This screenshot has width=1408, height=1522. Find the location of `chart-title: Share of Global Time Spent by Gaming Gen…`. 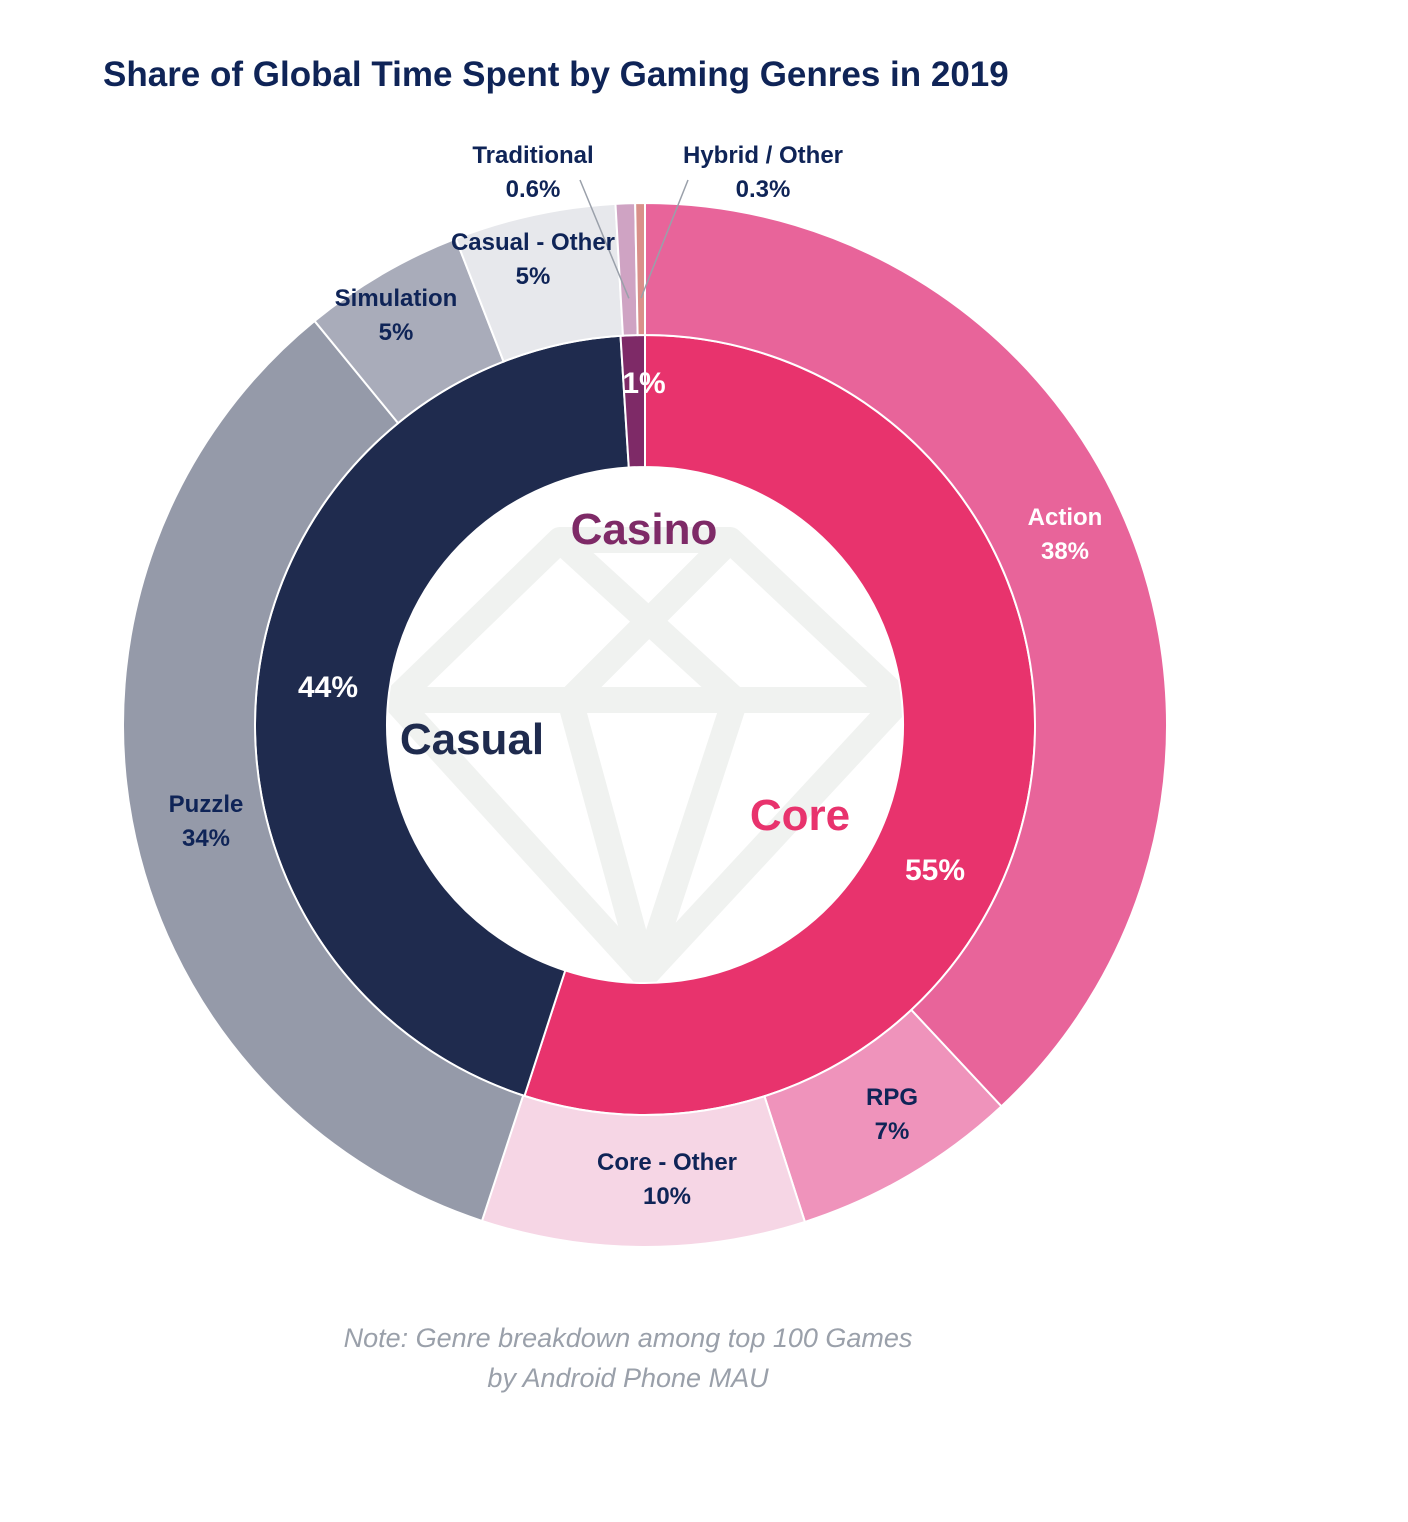

chart-title: Share of Global Time Spent by Gaming Gen… is located at coordinates (556, 74).